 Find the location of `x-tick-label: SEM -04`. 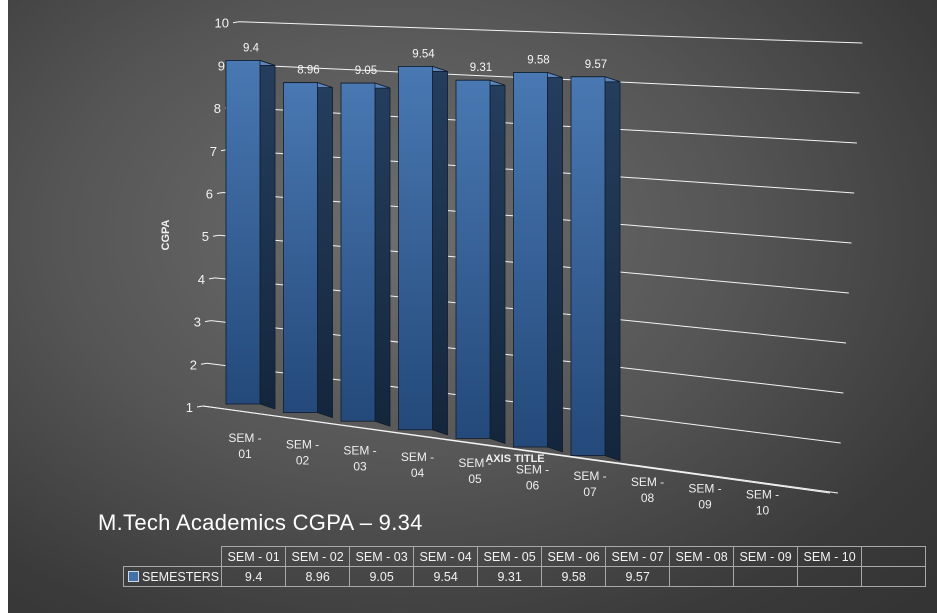

x-tick-label: SEM -04 is located at coordinates (417, 465).